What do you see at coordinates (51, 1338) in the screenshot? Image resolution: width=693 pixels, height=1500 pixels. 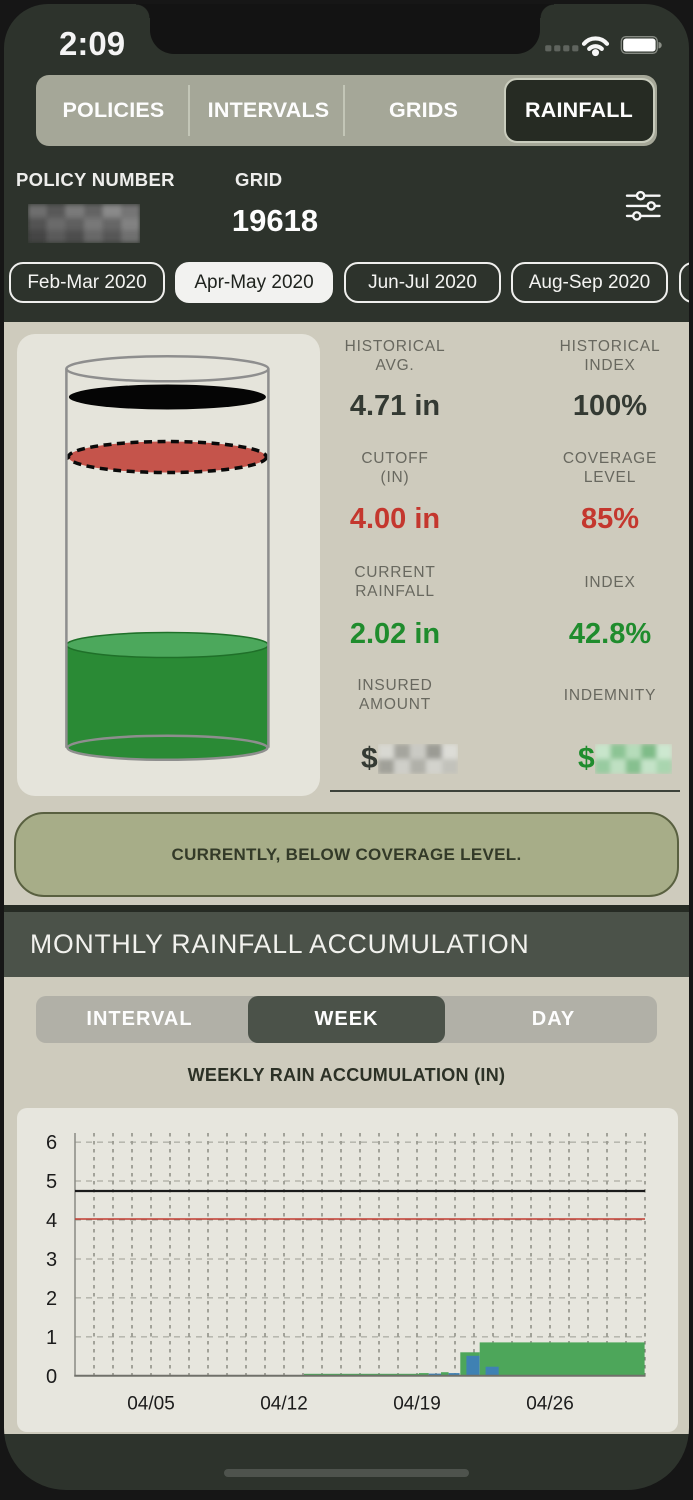 I see `svg-text: 1` at bounding box center [51, 1338].